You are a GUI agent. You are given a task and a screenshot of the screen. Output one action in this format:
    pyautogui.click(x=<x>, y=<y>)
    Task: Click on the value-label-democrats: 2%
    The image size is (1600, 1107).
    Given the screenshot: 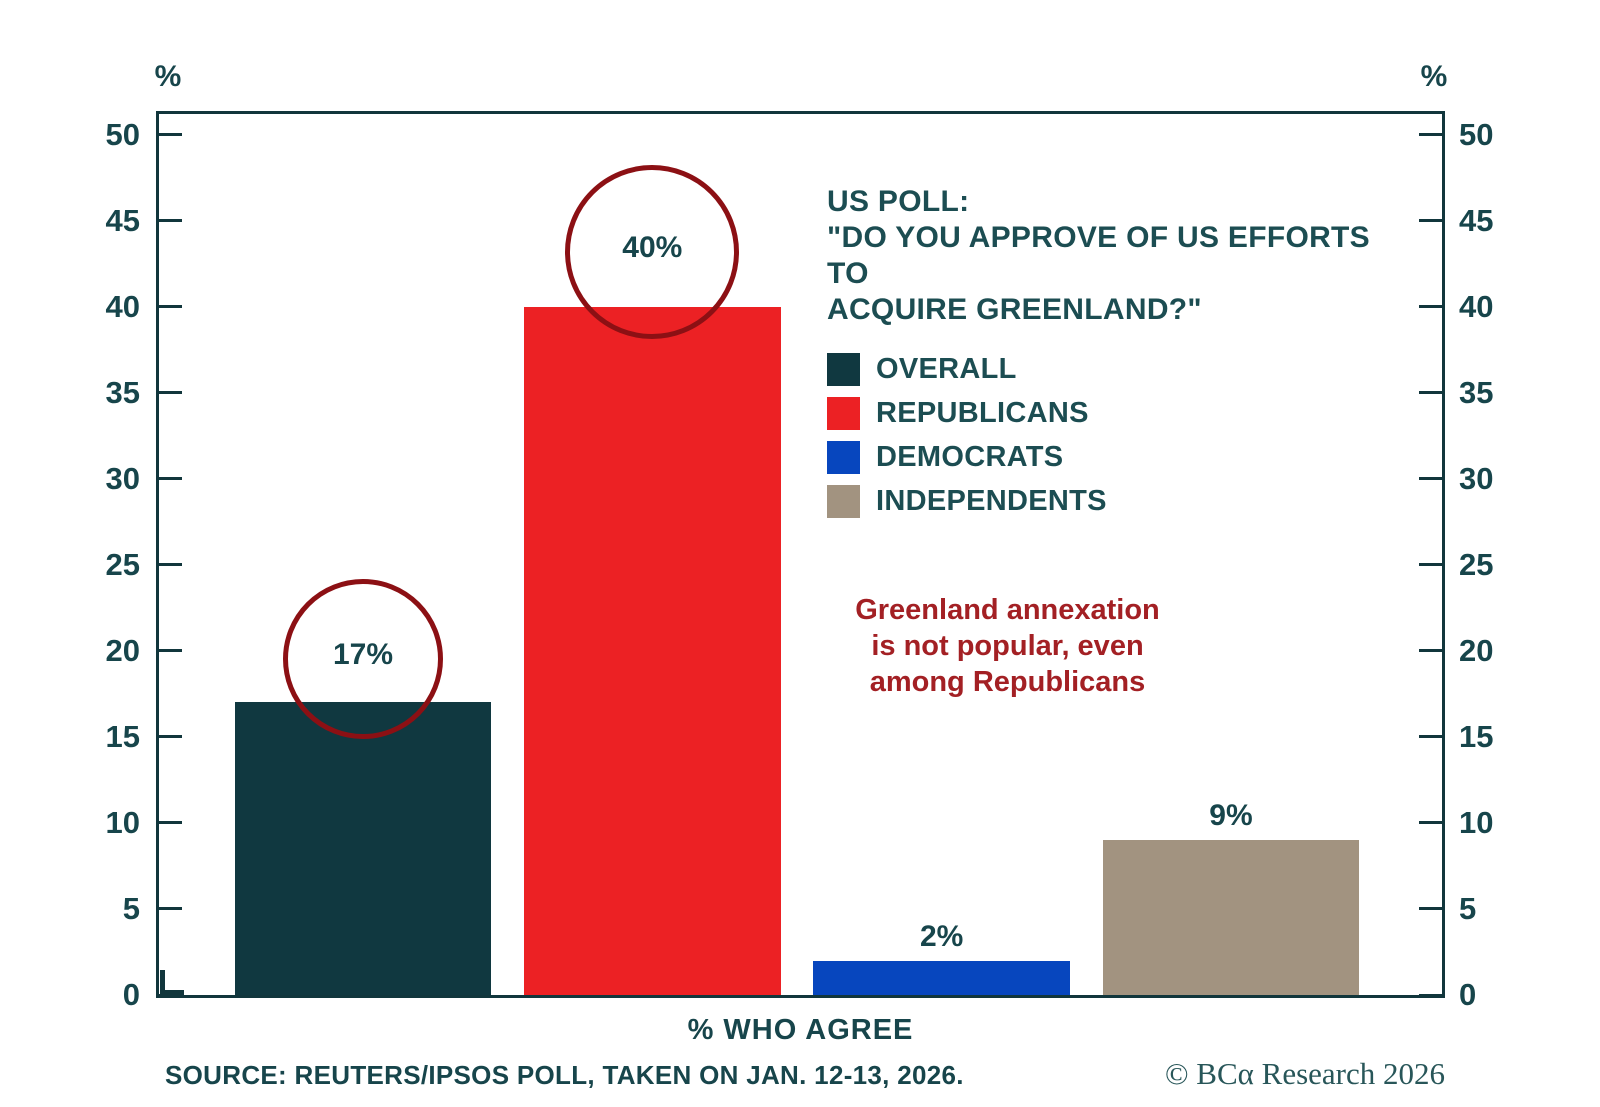 What is the action you would take?
    pyautogui.click(x=941, y=936)
    